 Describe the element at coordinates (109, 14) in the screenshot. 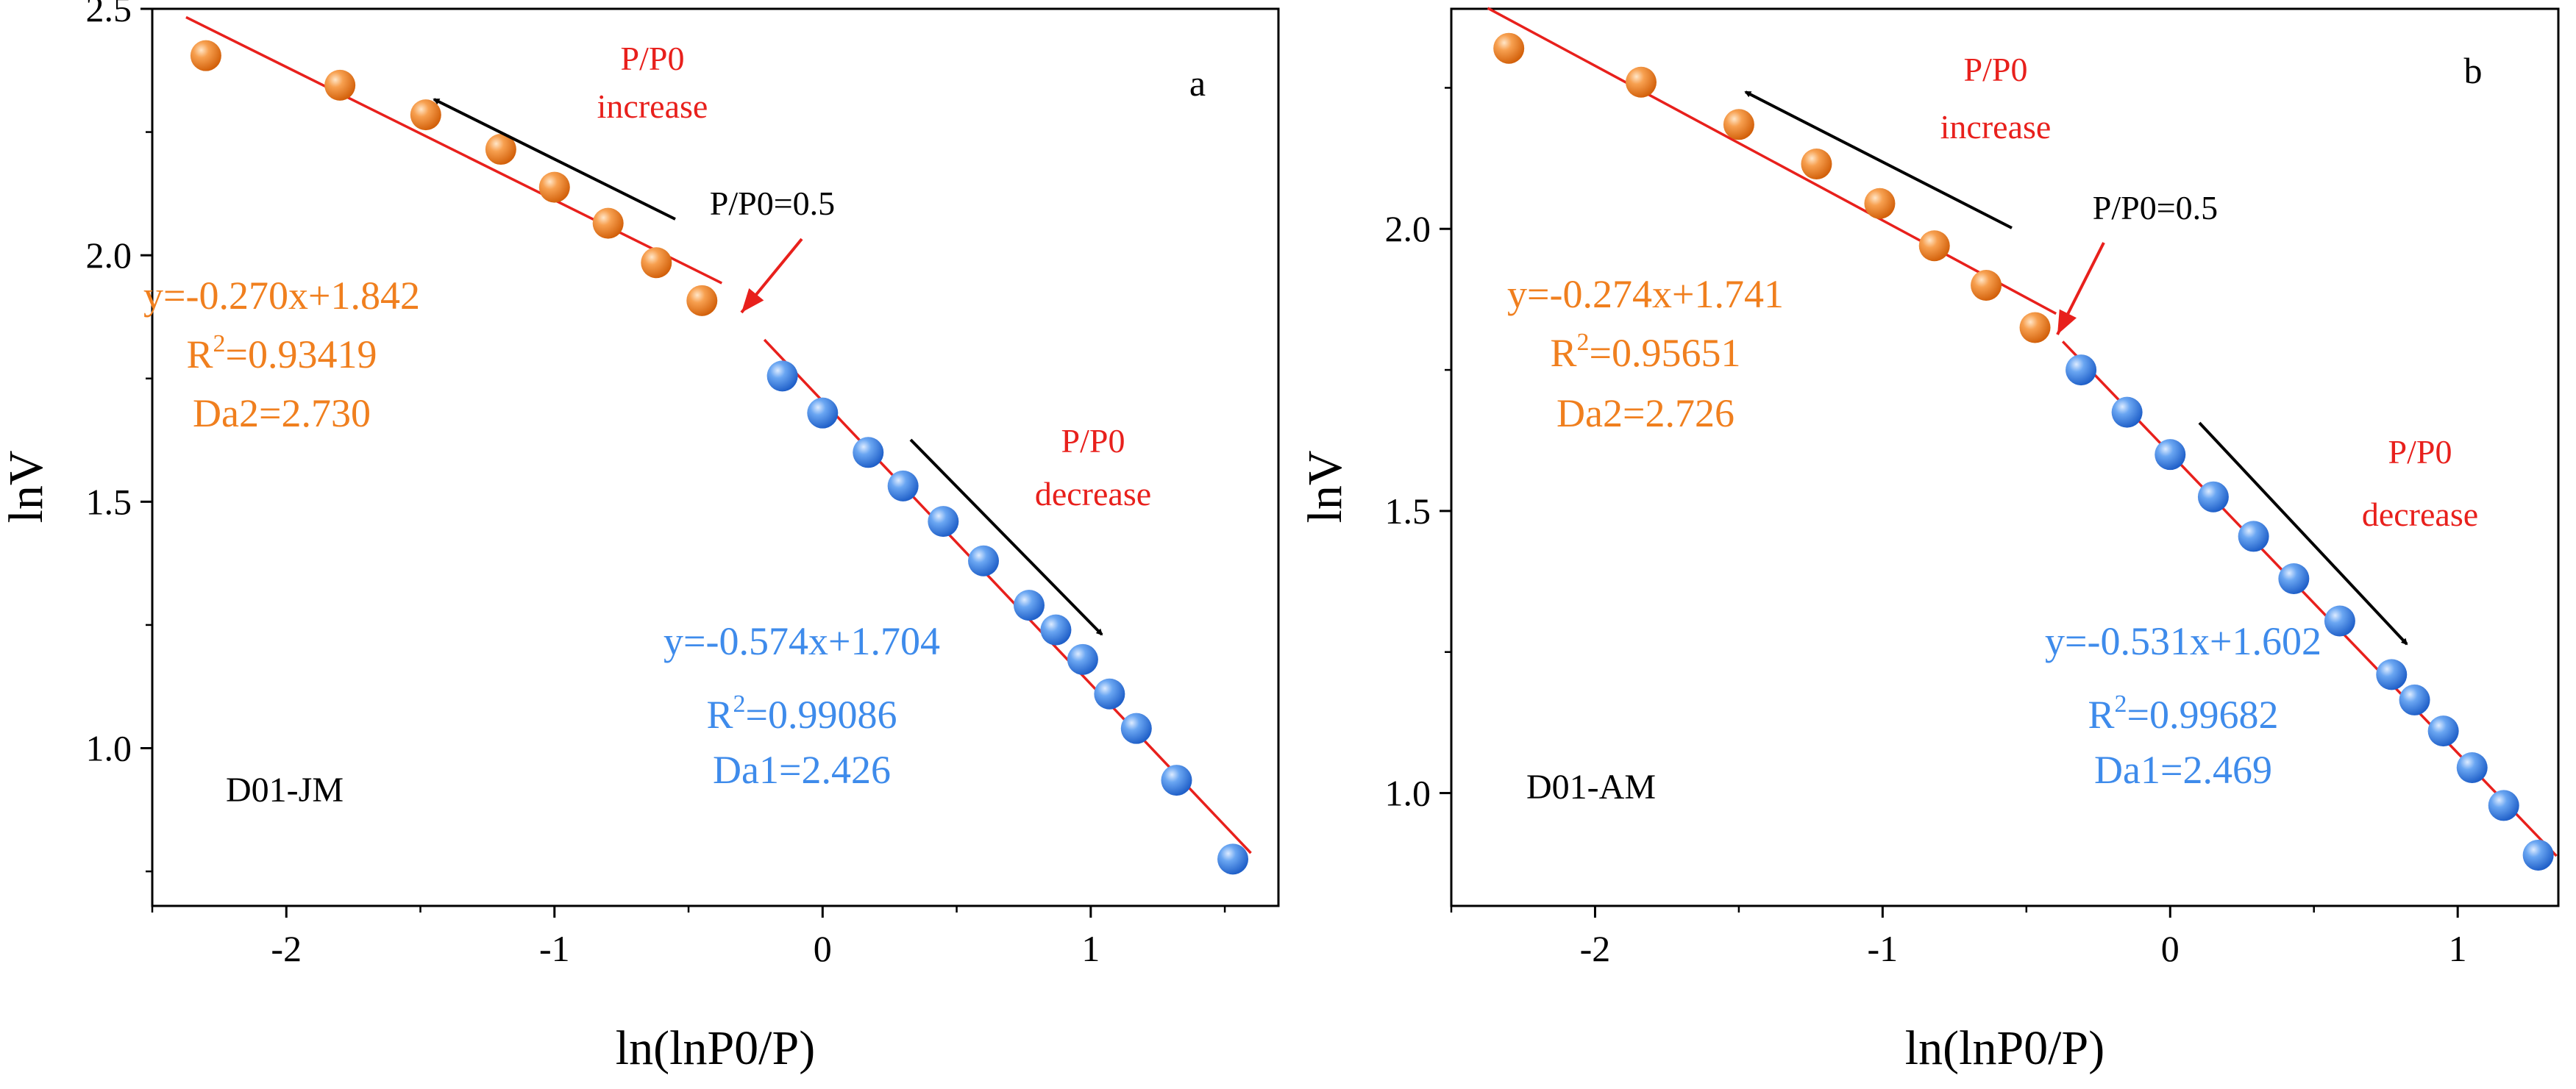

I see `y-tick-label: 2.5` at that location.